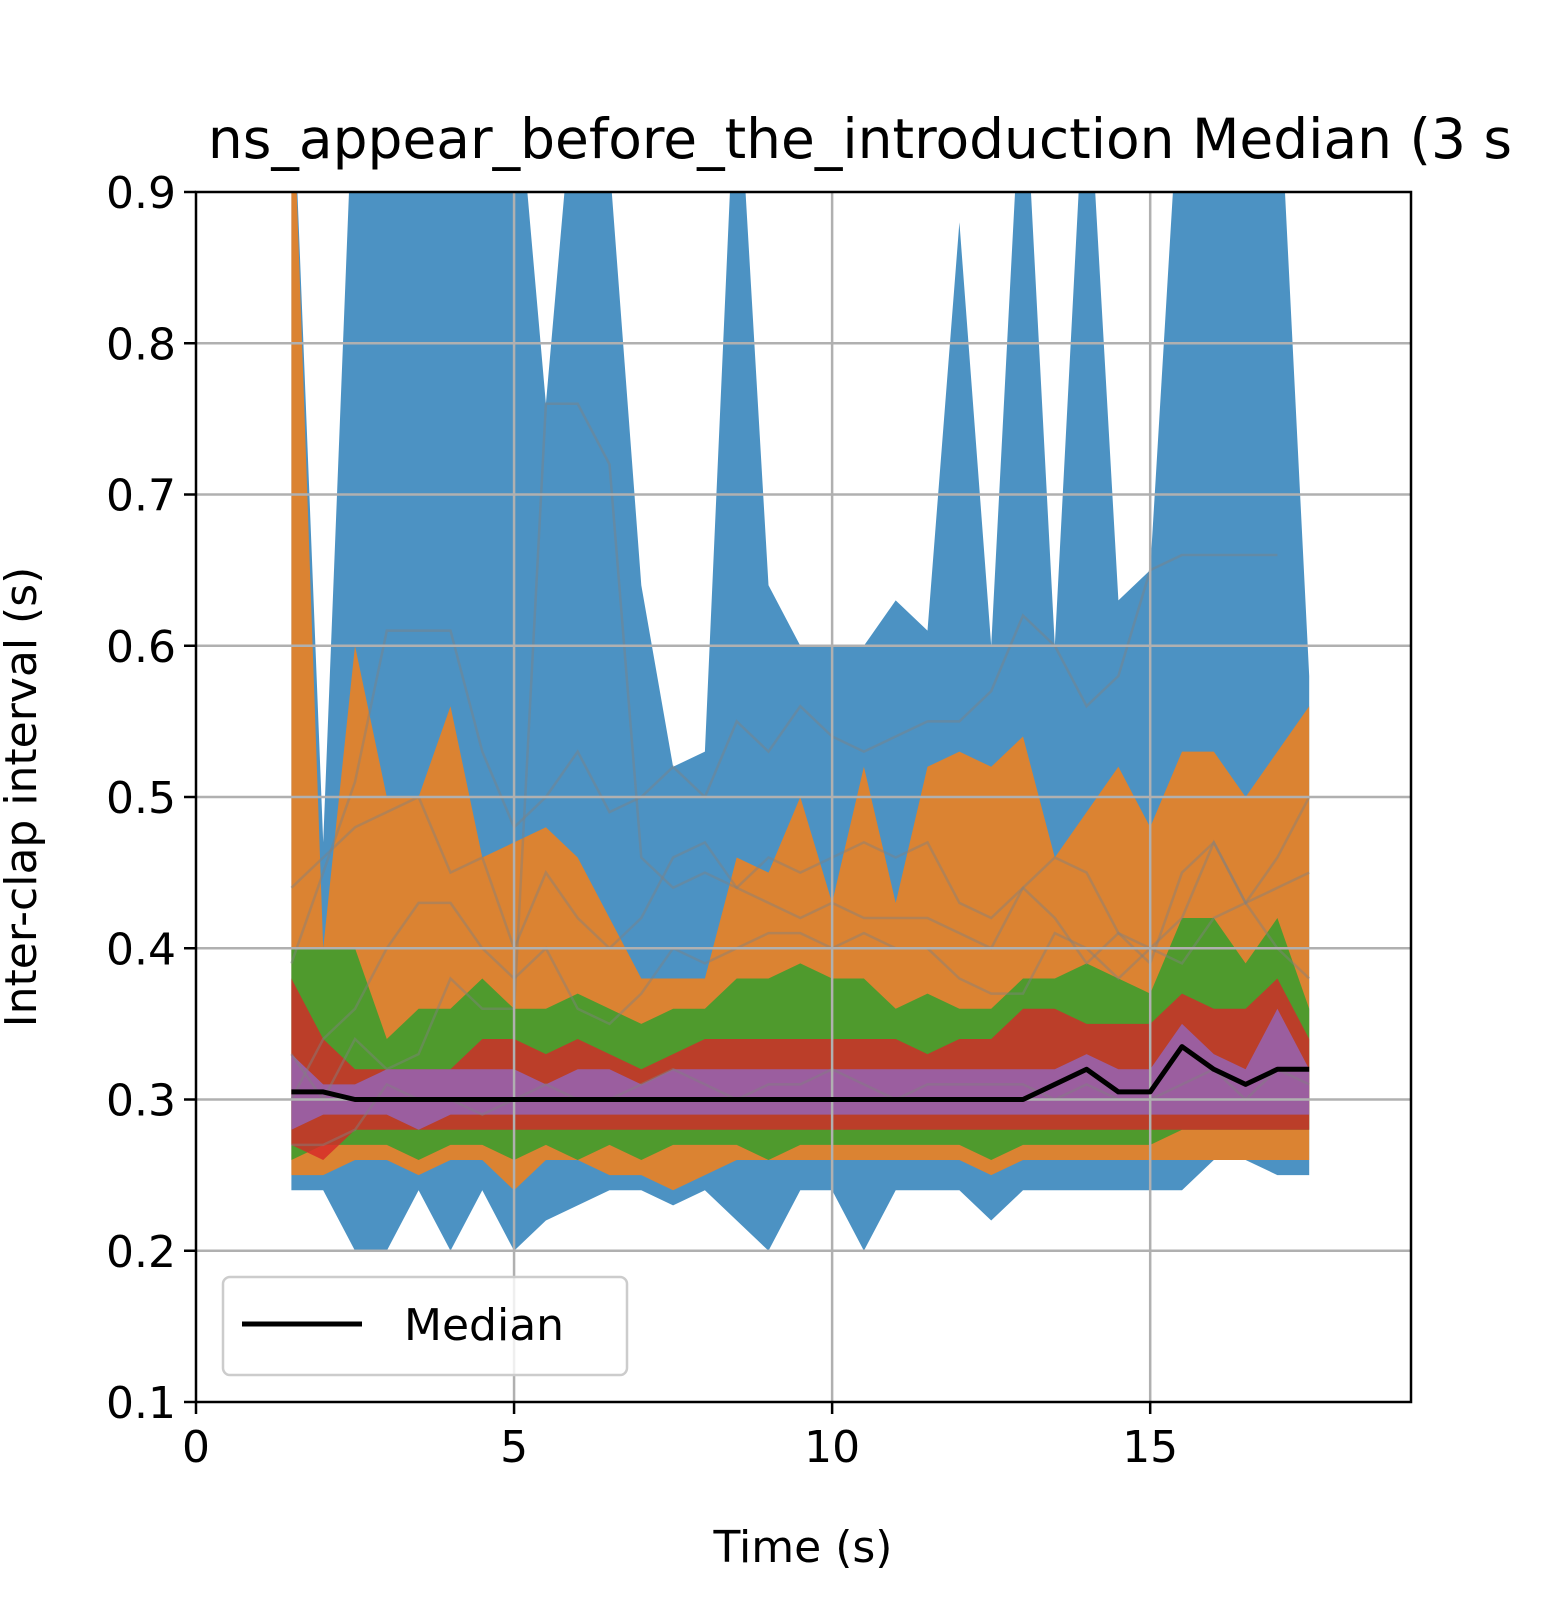 The image size is (1564, 1600). Describe the element at coordinates (141, 798) in the screenshot. I see `y-tick-label-4: 0.5` at that location.